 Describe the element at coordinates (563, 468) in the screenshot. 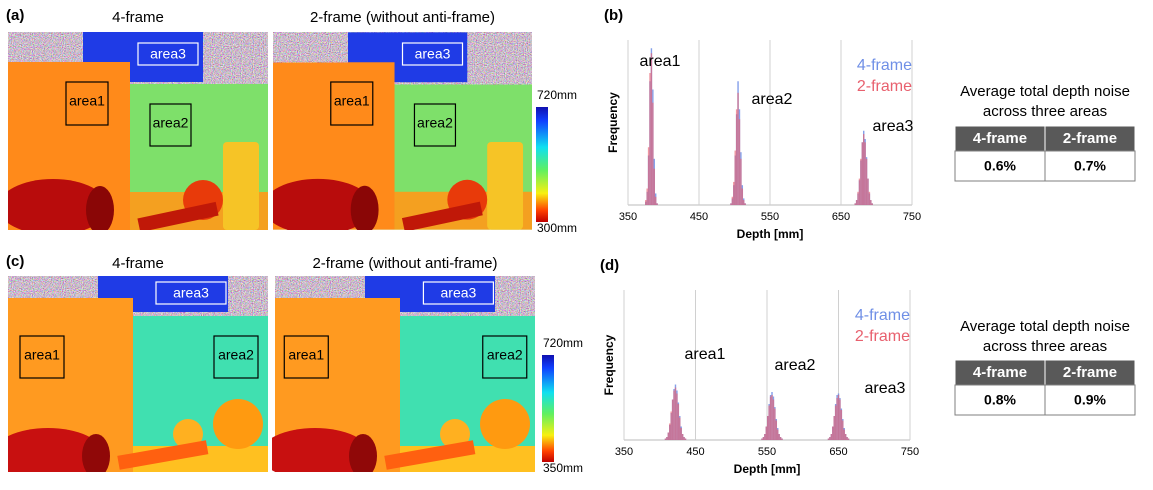

I see `colorbar-min: 350mm` at that location.